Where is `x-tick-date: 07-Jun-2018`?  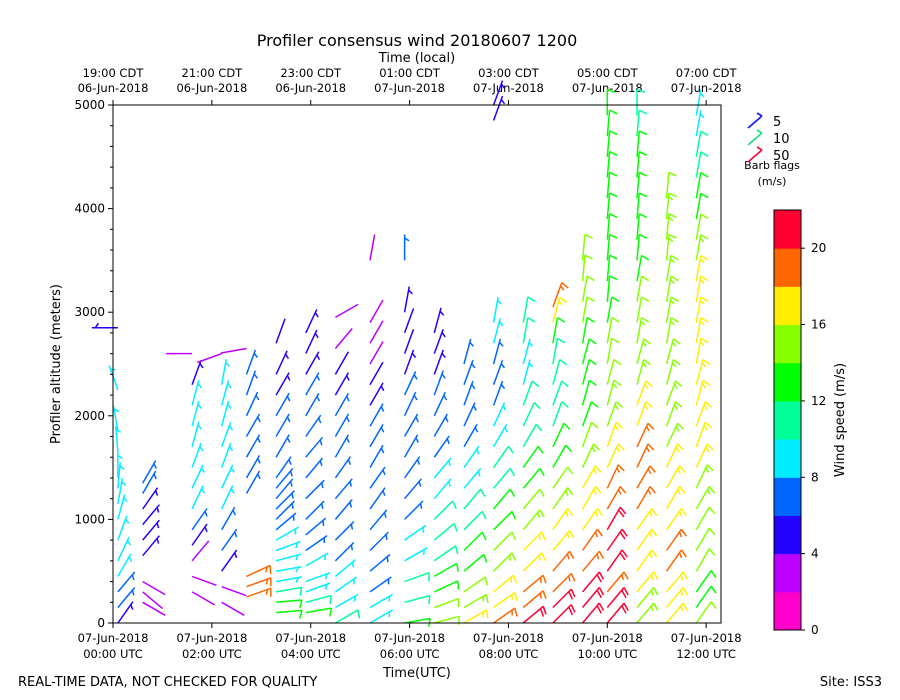 x-tick-date: 07-Jun-2018 is located at coordinates (409, 638).